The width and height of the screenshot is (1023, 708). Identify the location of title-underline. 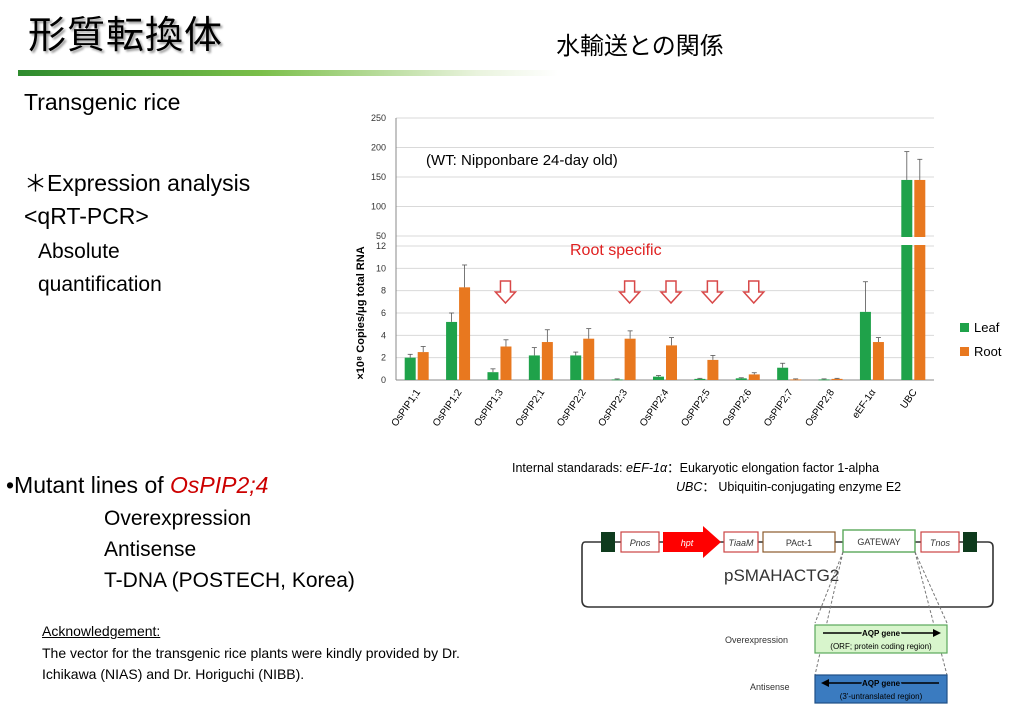
(288, 73).